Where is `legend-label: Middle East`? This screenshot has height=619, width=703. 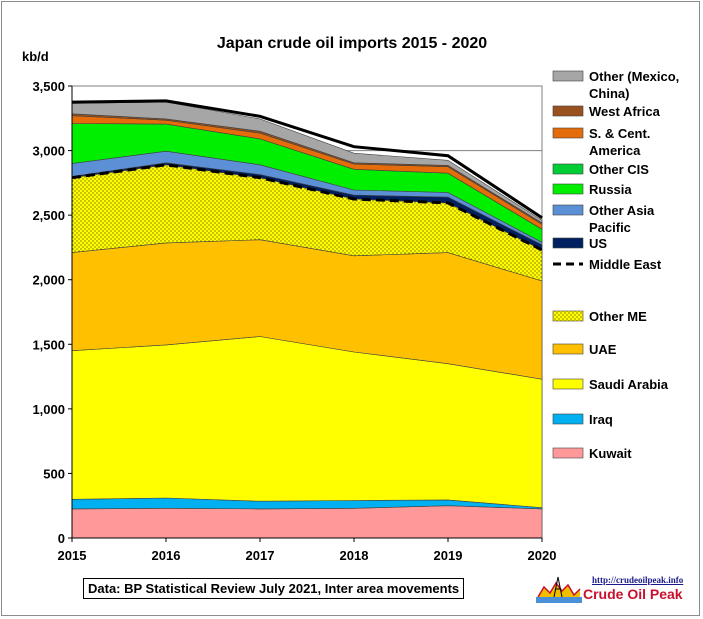
legend-label: Middle East is located at coordinates (625, 264).